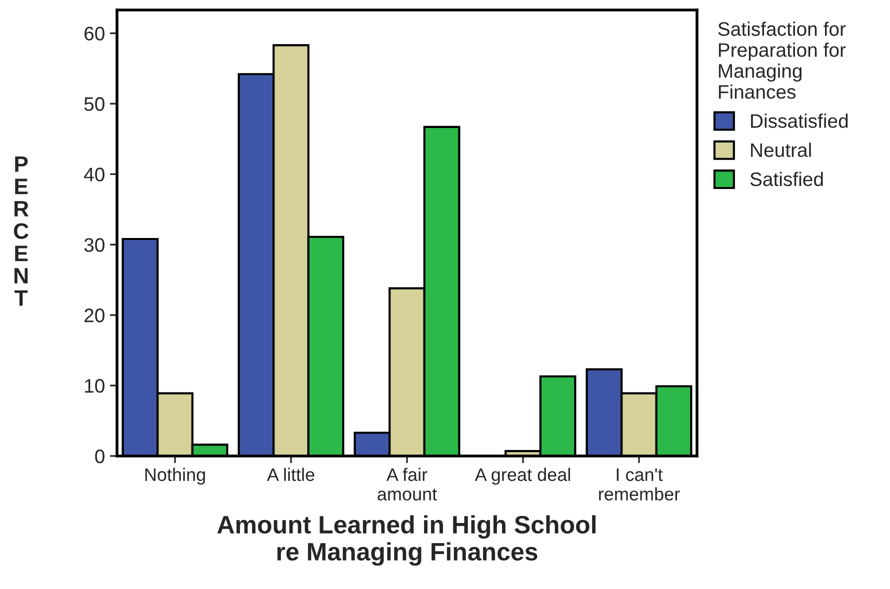  What do you see at coordinates (94, 175) in the screenshot?
I see `y-tick-label: 40` at bounding box center [94, 175].